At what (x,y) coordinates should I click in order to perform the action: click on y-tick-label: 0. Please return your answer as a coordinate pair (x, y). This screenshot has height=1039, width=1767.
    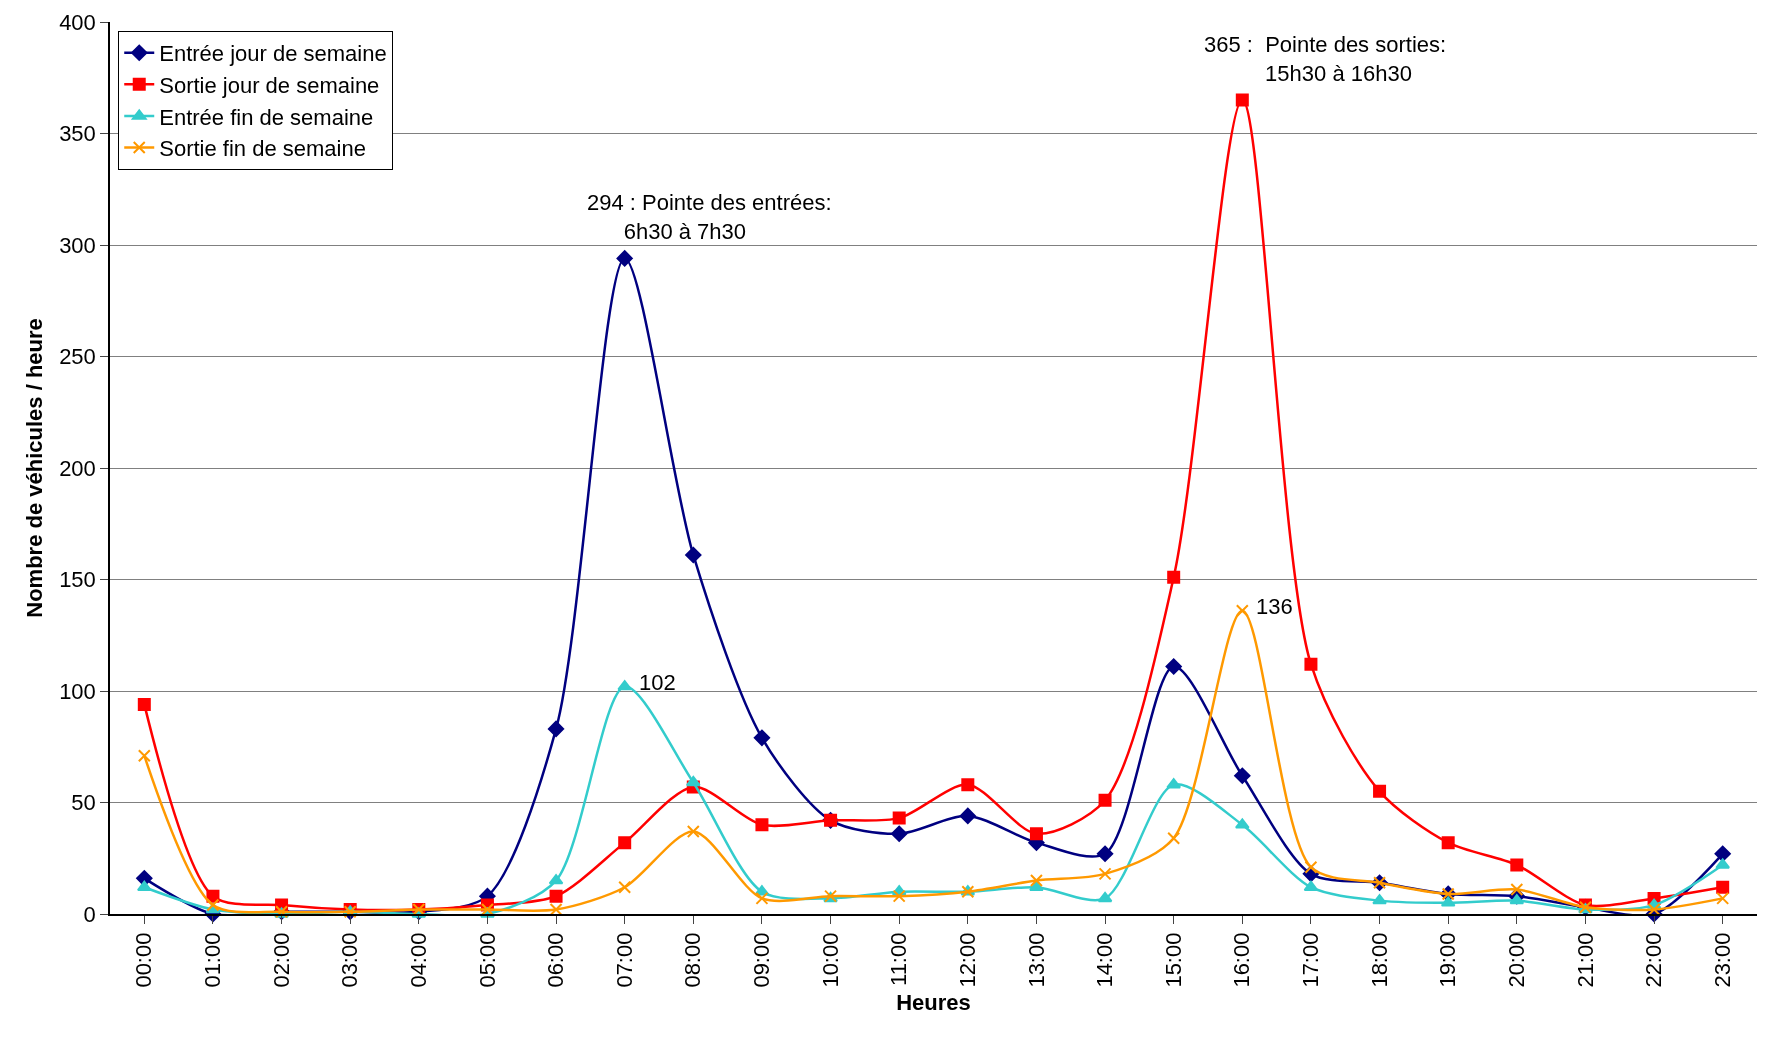
    Looking at the image, I should click on (89, 914).